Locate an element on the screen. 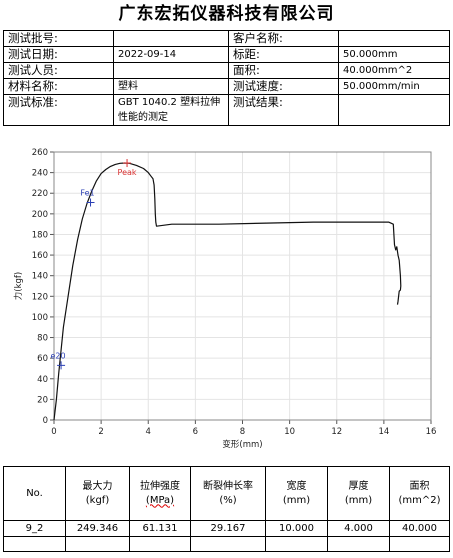  results-cell: 40.000 is located at coordinates (419, 528).